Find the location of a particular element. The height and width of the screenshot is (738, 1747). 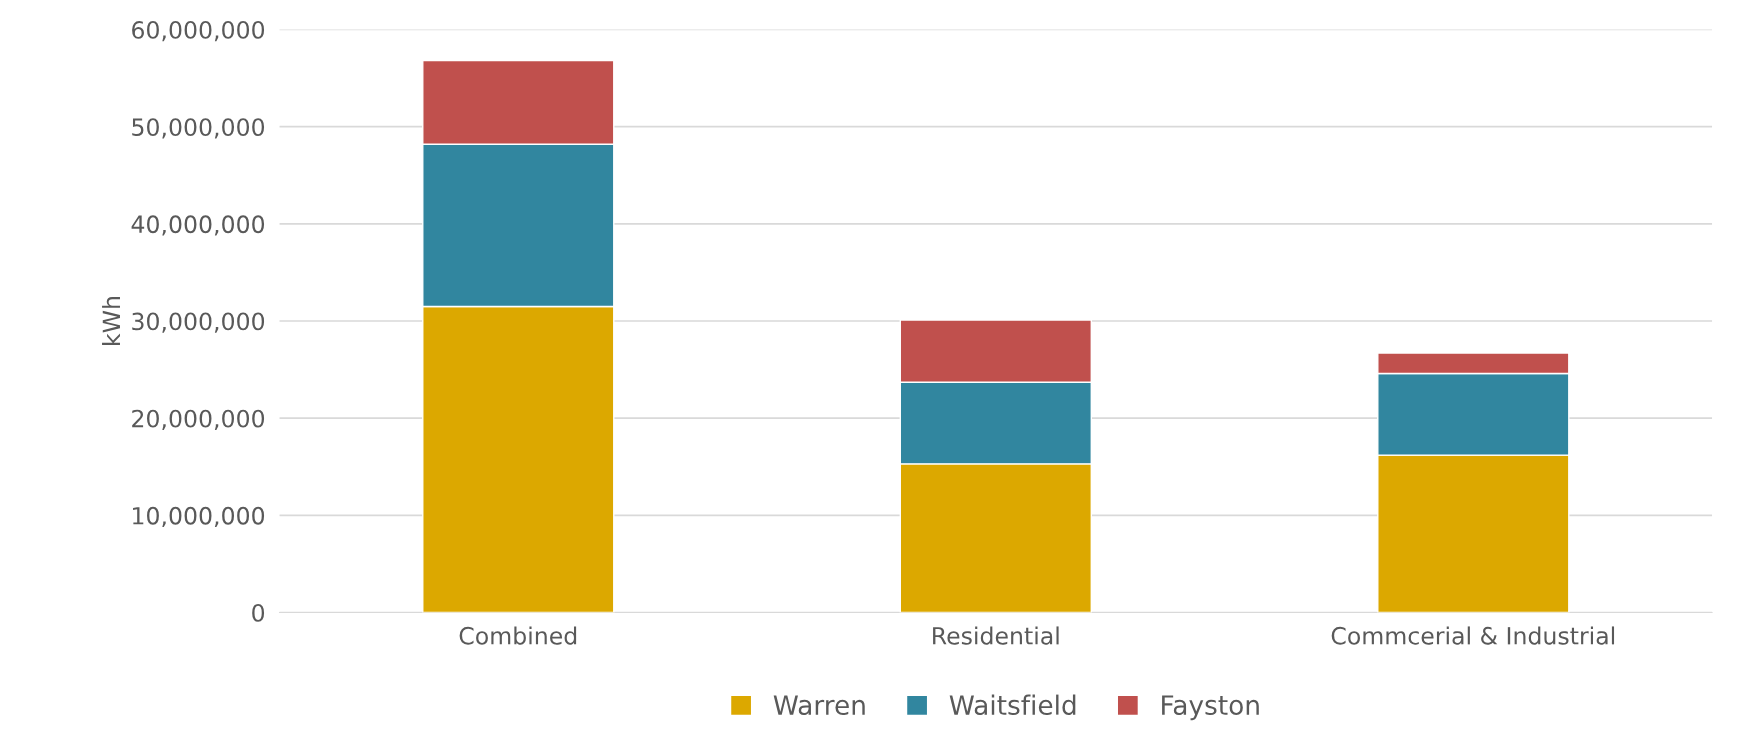

y-tick-label: 20,000,000 is located at coordinates (198, 419).